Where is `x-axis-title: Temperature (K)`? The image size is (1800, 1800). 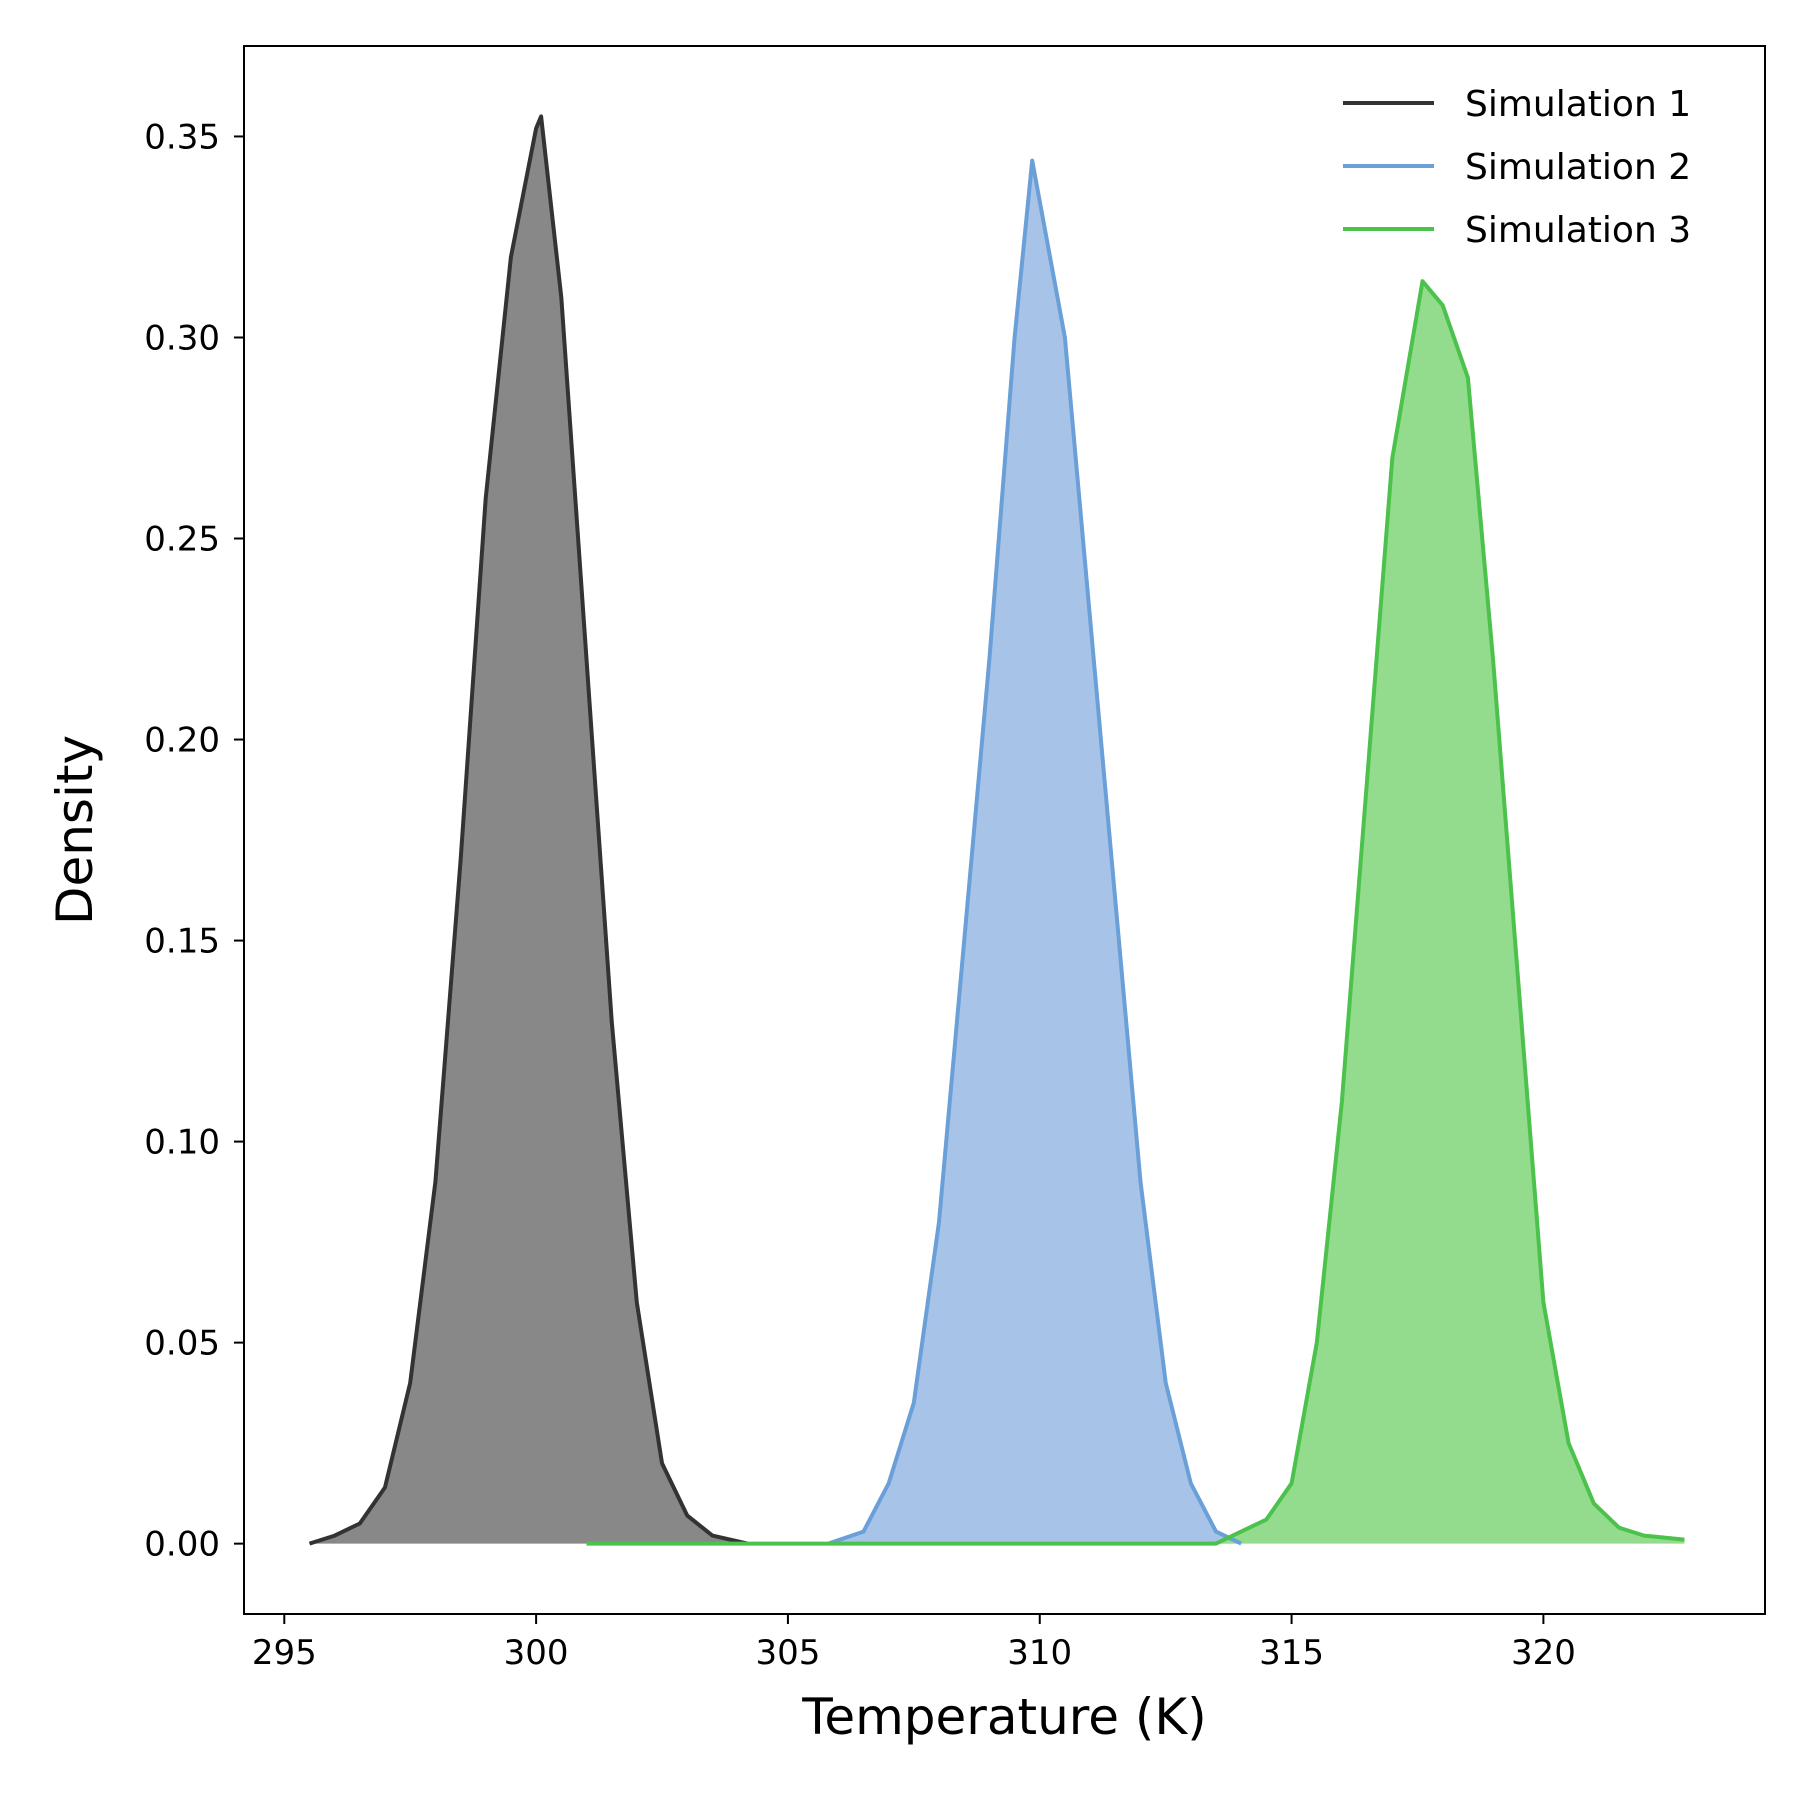 x-axis-title: Temperature (K) is located at coordinates (1003, 1717).